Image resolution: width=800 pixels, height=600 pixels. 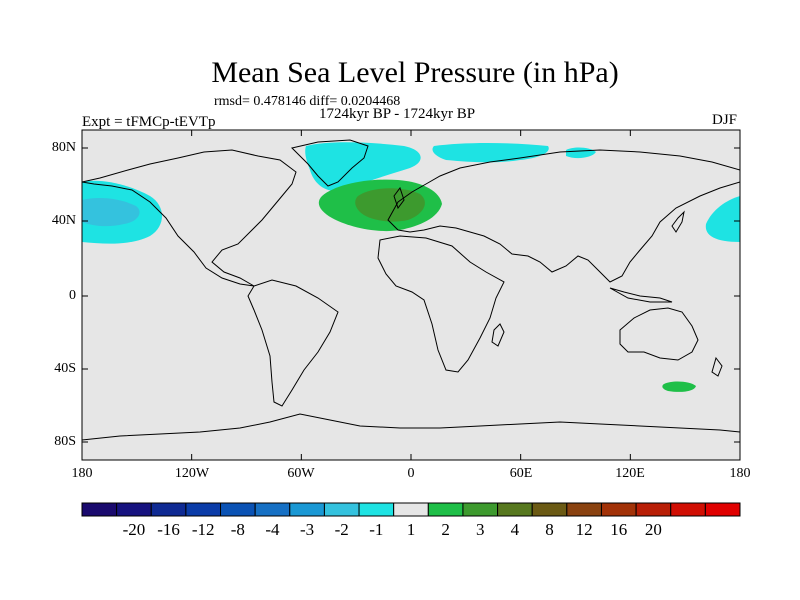 What do you see at coordinates (740, 473) in the screenshot?
I see `lon-label-180e: 180` at bounding box center [740, 473].